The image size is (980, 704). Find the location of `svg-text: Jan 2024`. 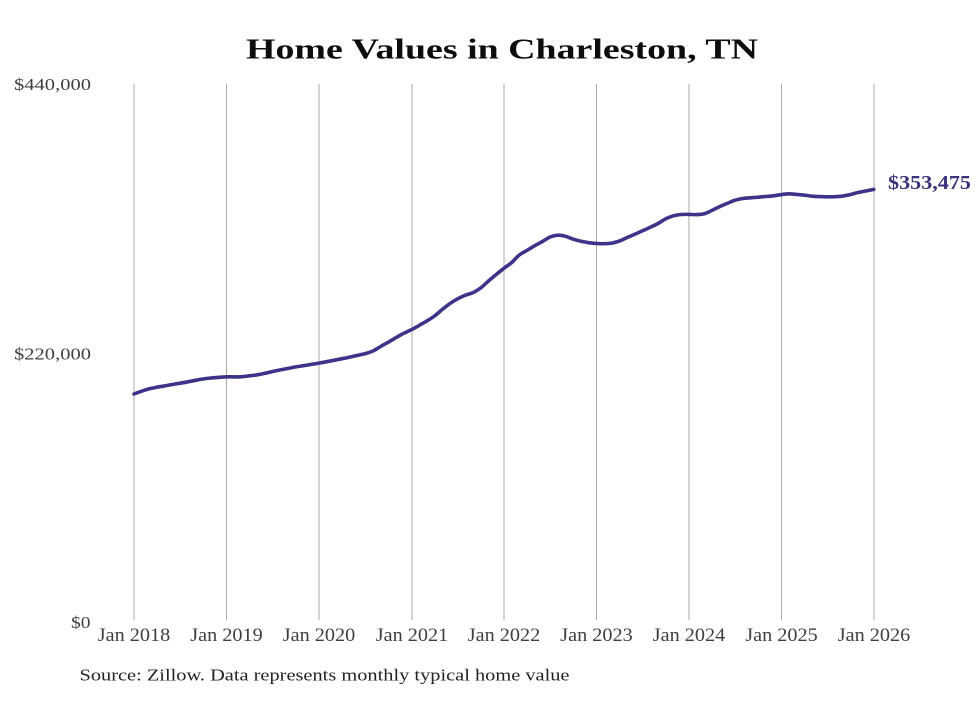

svg-text: Jan 2024 is located at coordinates (689, 635).